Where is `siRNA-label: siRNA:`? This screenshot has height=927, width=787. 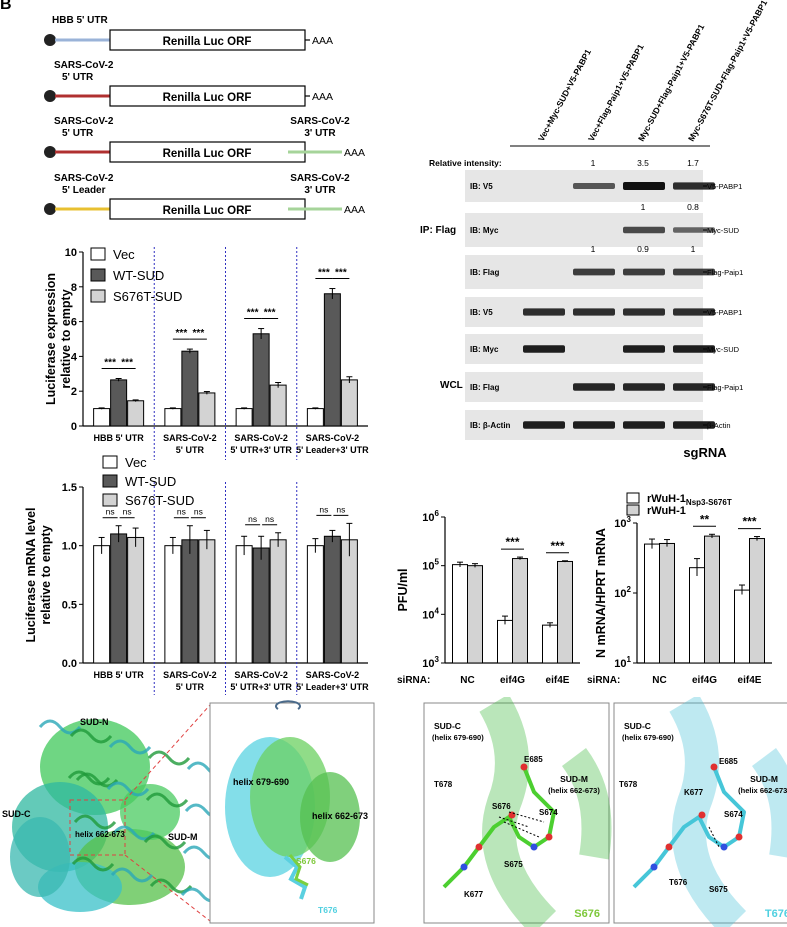 siRNA-label: siRNA: is located at coordinates (413, 680).